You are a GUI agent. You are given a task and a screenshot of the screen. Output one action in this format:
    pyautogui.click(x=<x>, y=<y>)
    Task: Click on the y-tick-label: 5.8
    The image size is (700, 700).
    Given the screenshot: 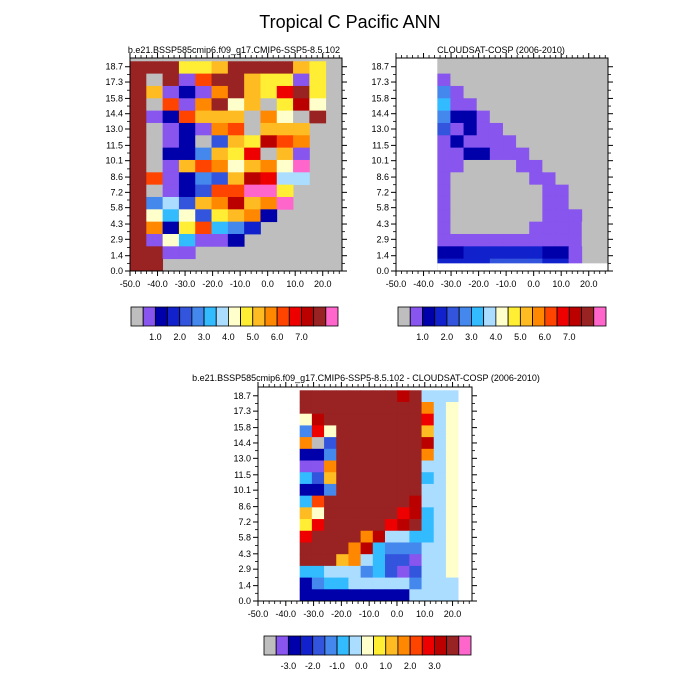 What is the action you would take?
    pyautogui.click(x=244, y=537)
    